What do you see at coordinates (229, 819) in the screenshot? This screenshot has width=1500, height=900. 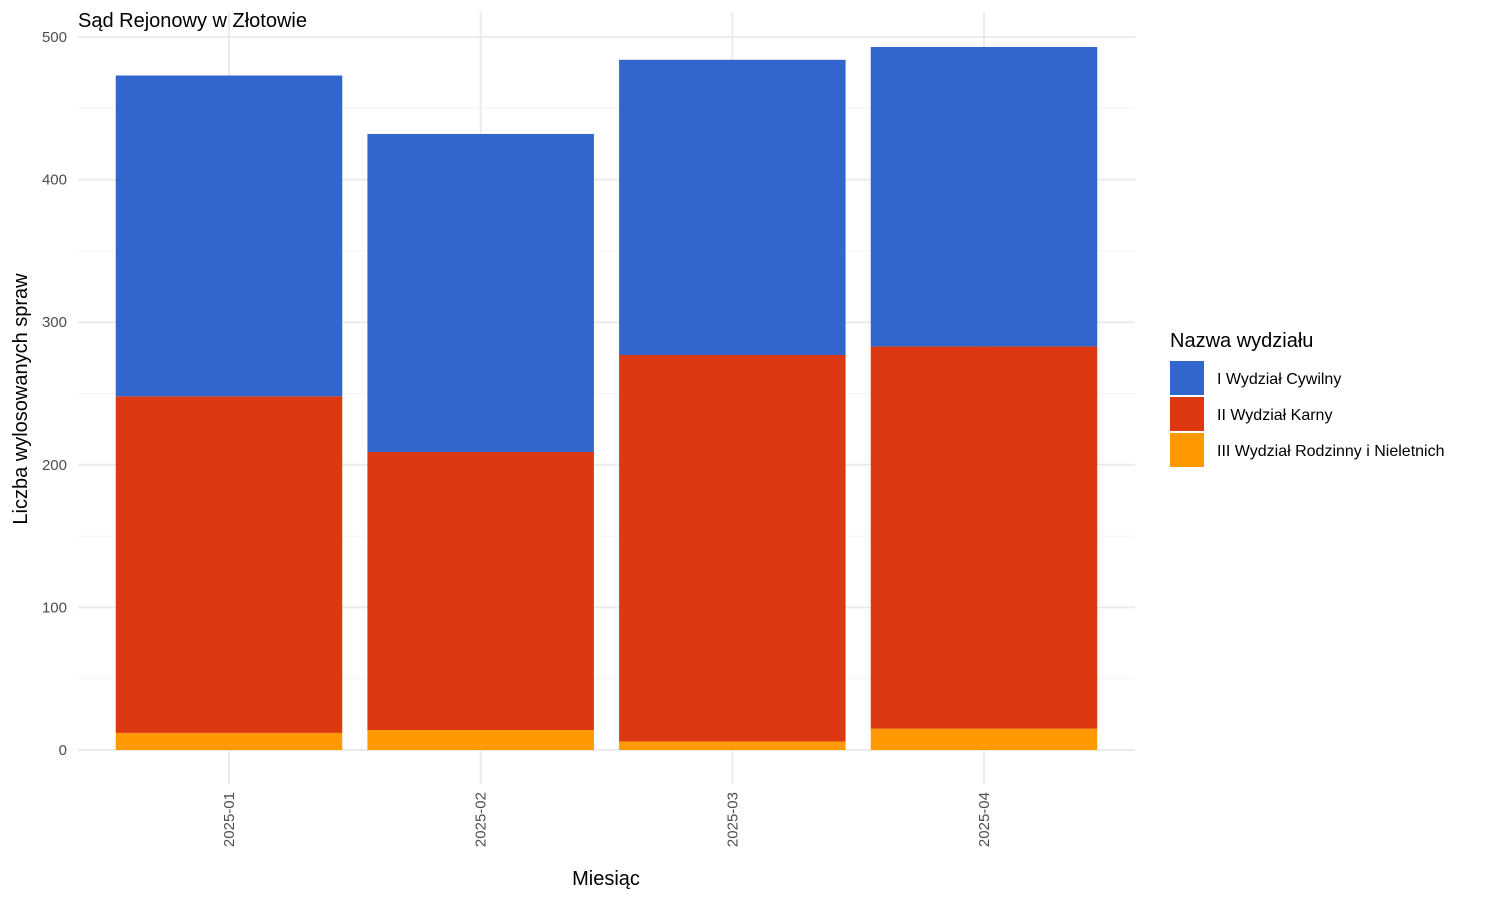 I see `x-tick-label: 2025-01` at bounding box center [229, 819].